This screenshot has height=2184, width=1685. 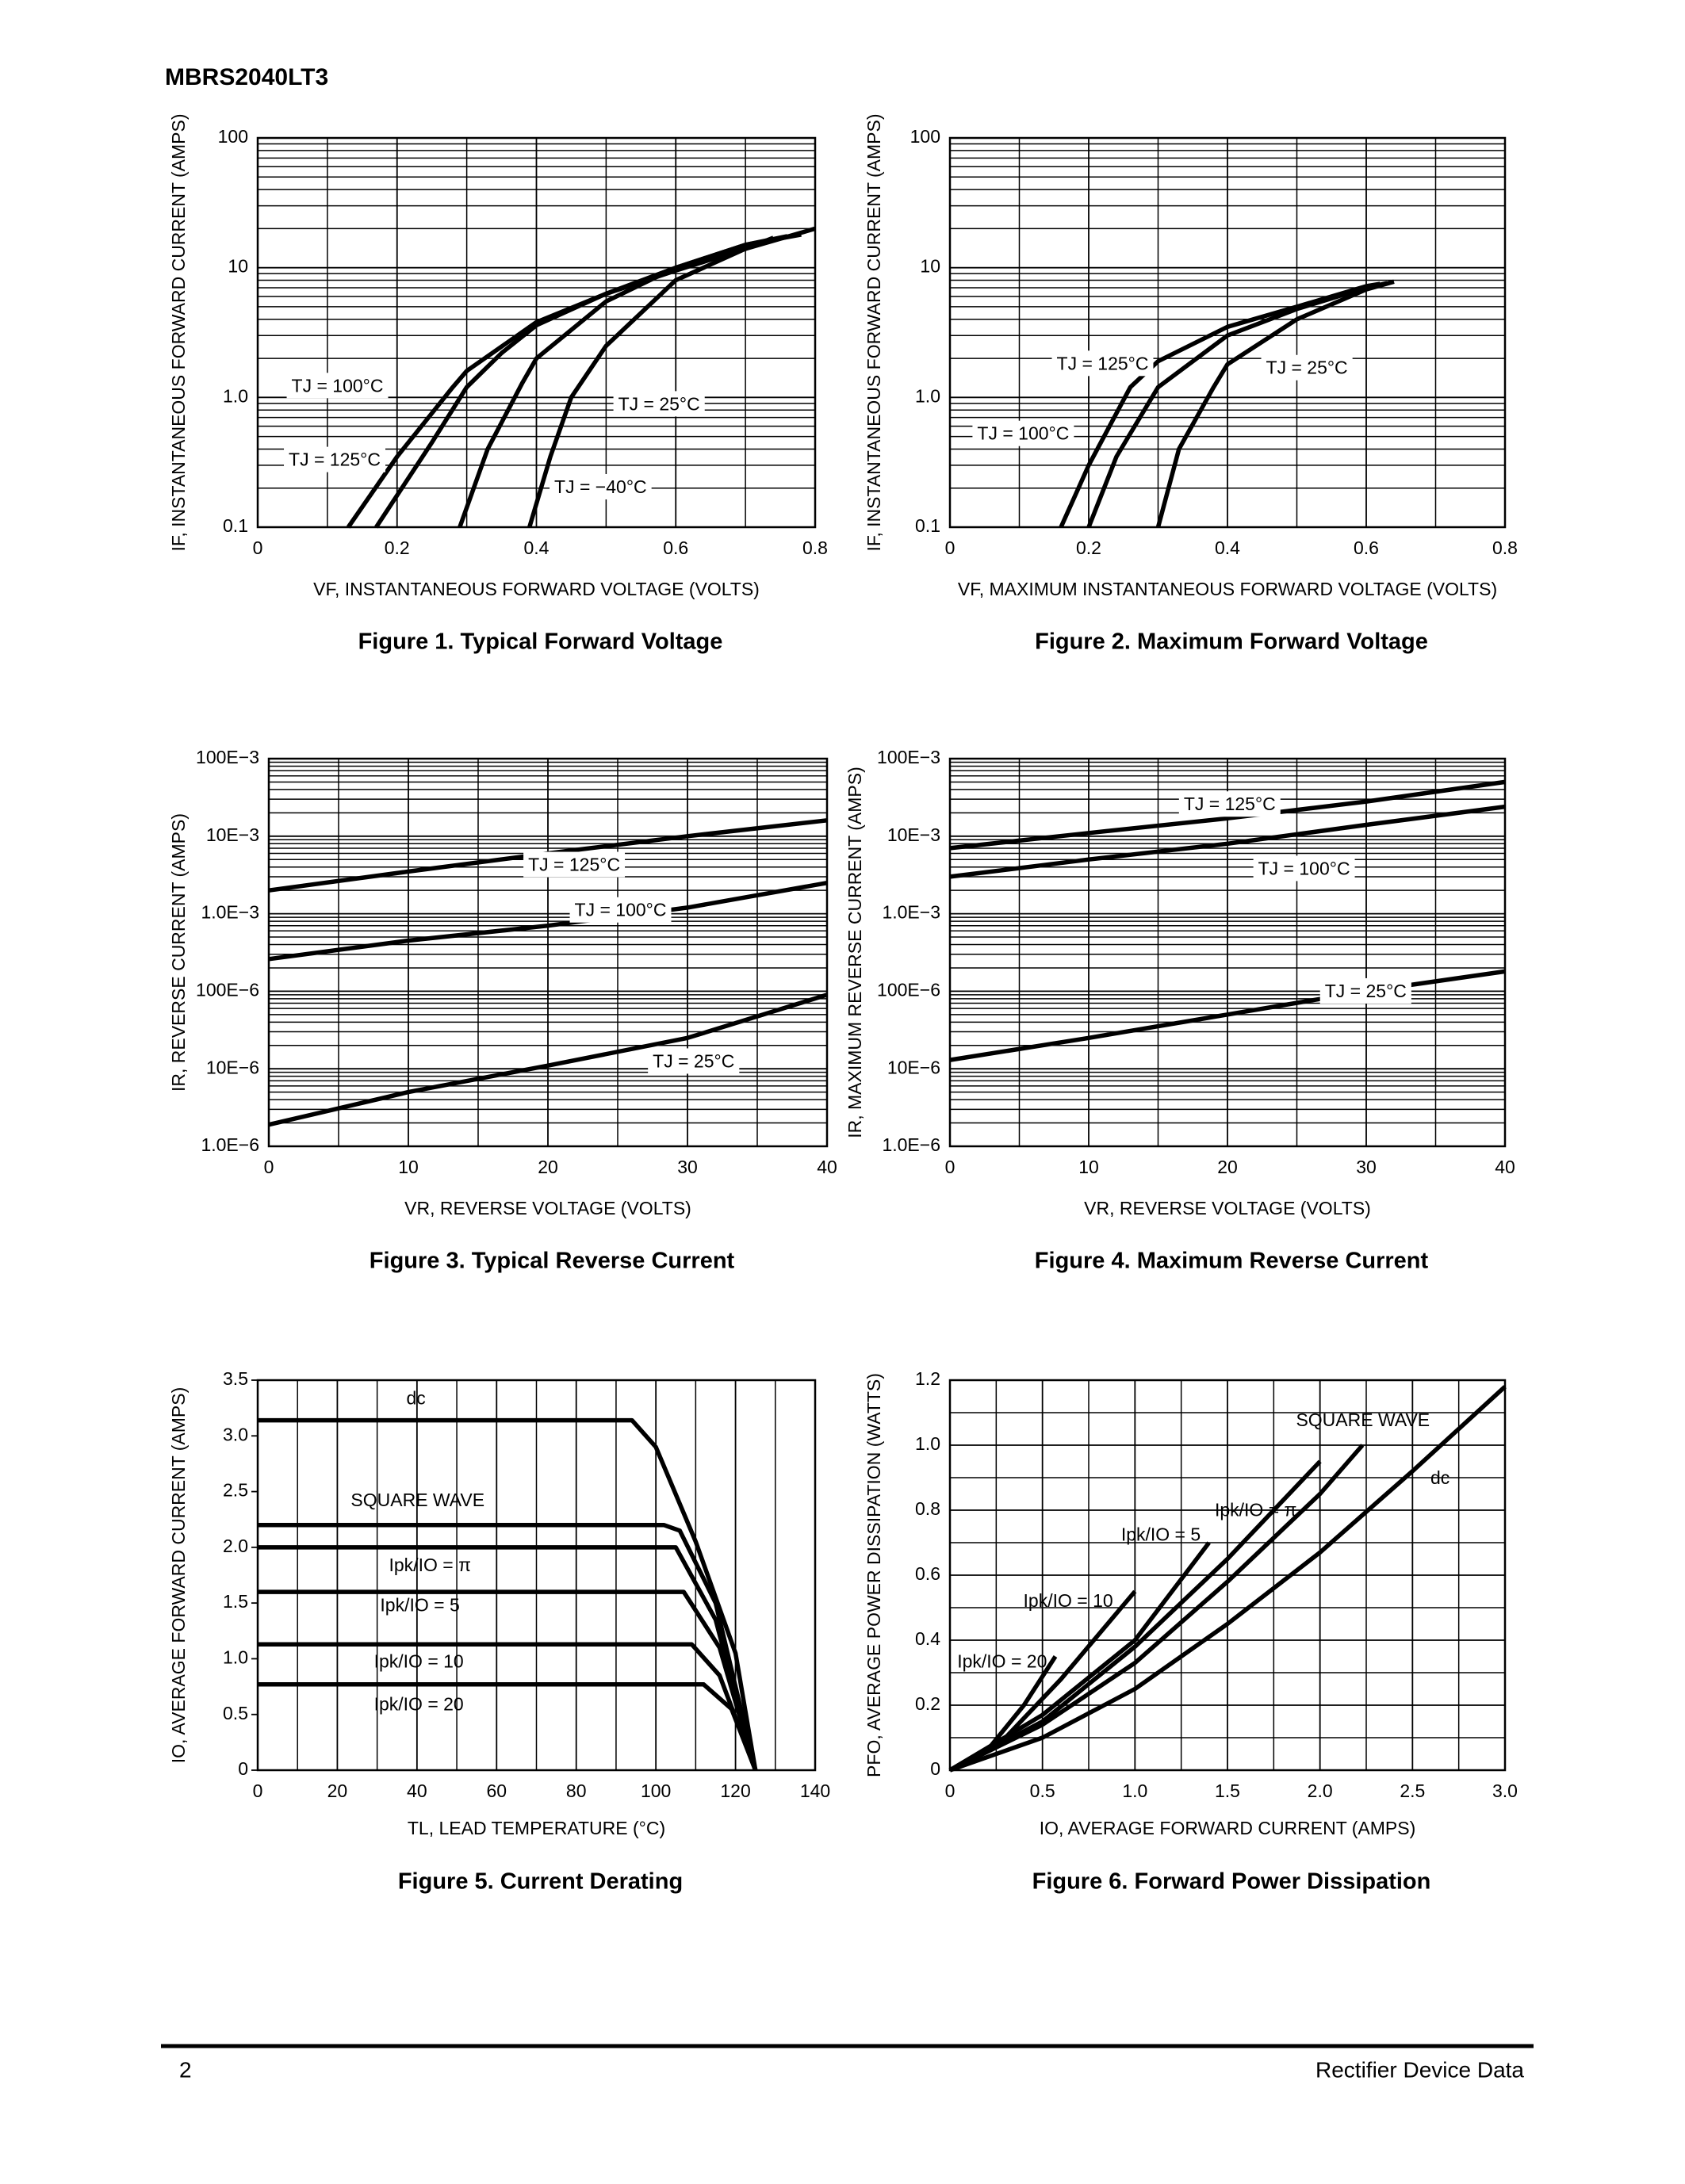 What do you see at coordinates (1255, 1509) in the screenshot?
I see `series-label: Ipk/IO = π` at bounding box center [1255, 1509].